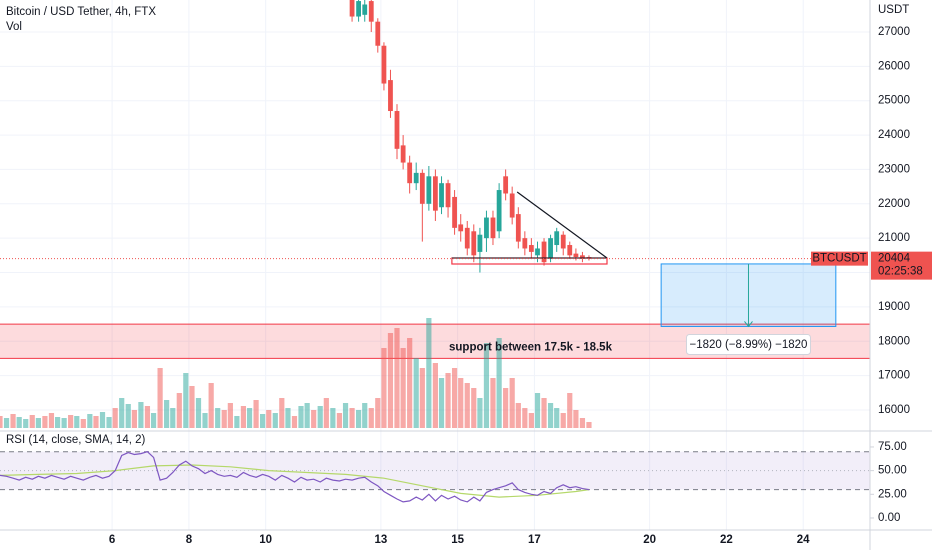  I want to click on rsi-tick-label: 25.00, so click(892, 494).